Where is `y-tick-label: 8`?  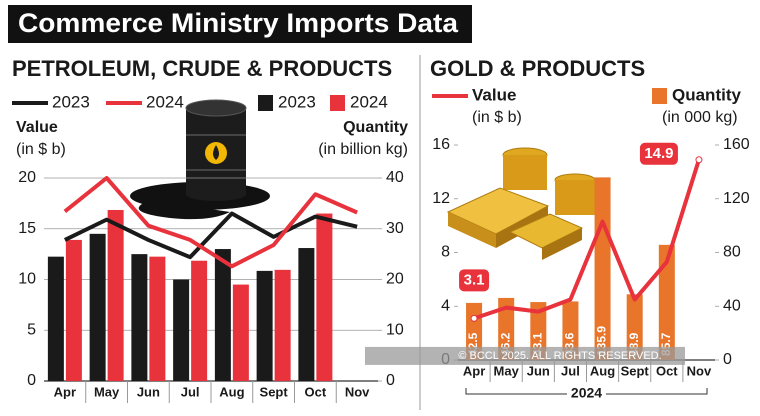
y-tick-label: 8 is located at coordinates (445, 252).